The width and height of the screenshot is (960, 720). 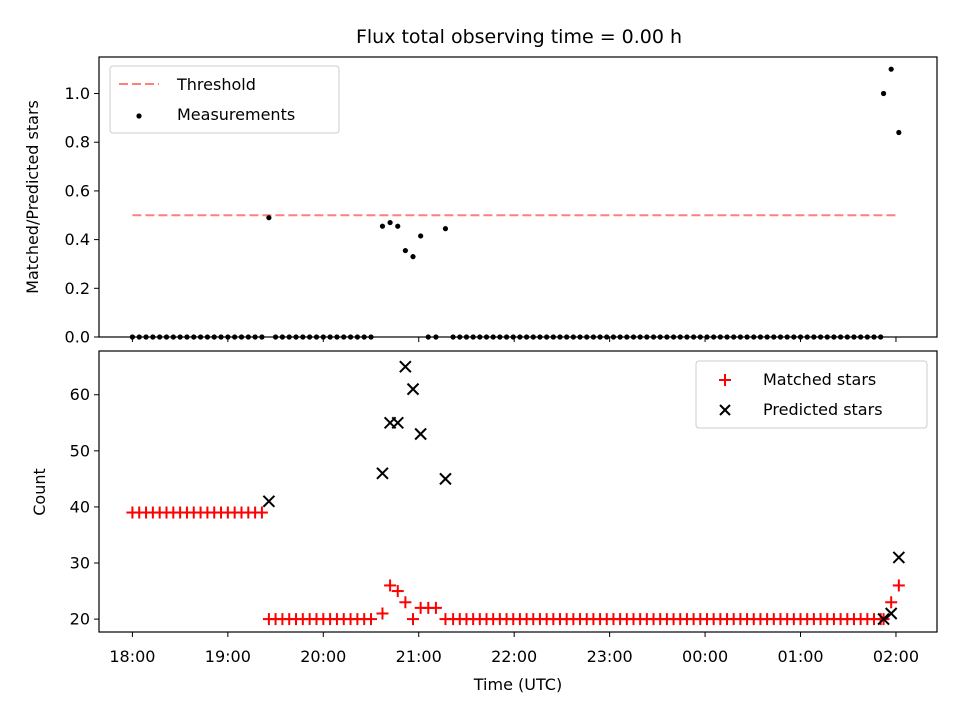 What do you see at coordinates (80, 450) in the screenshot?
I see `y-tick-label: 50` at bounding box center [80, 450].